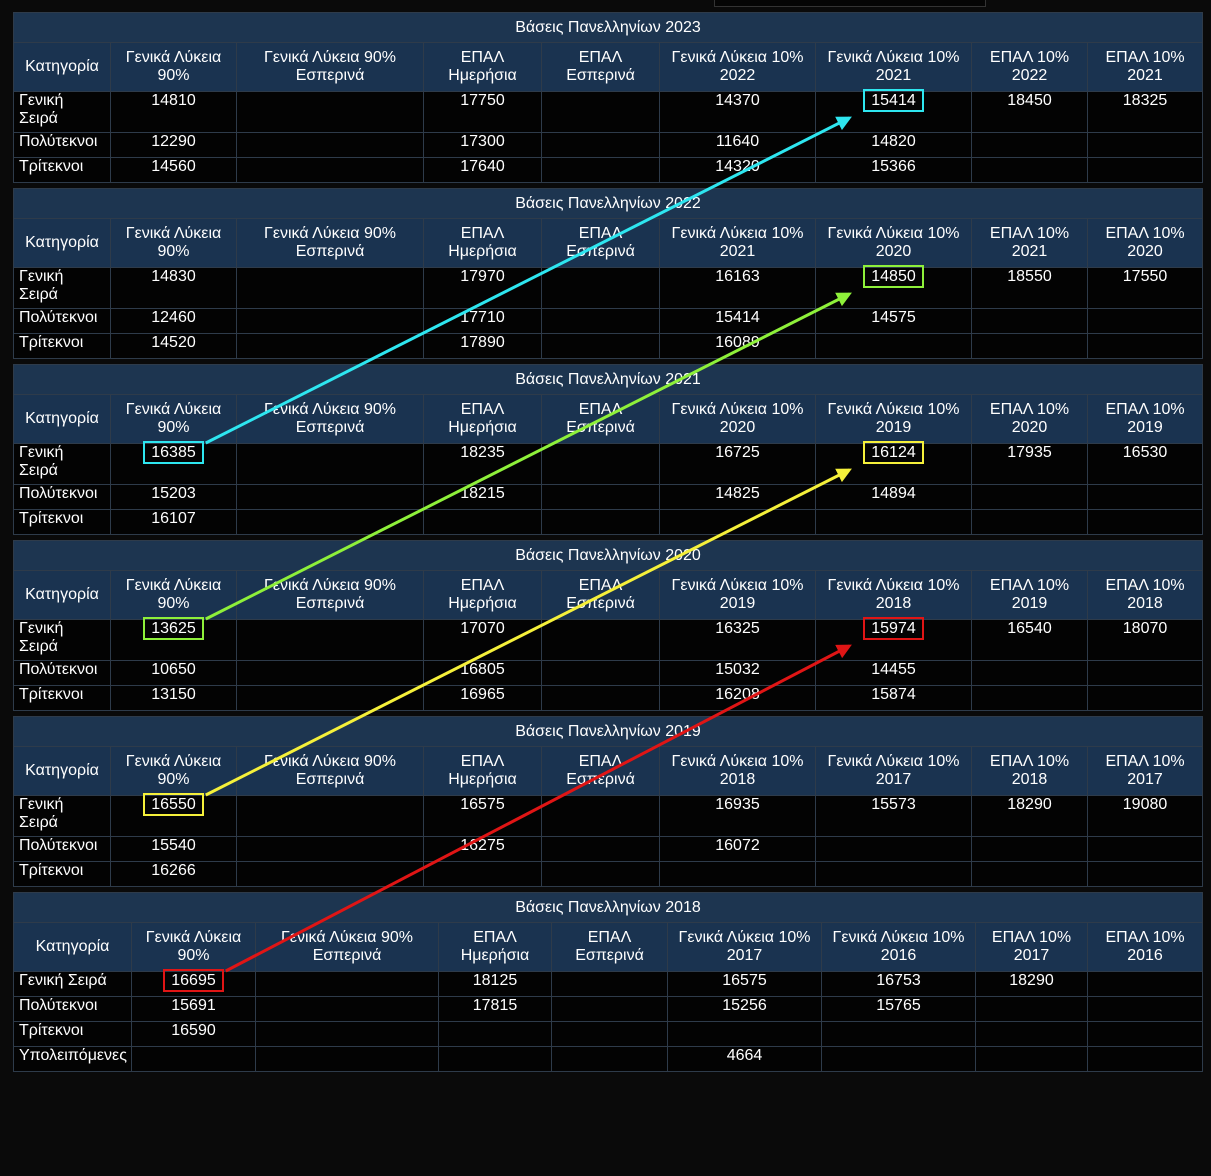  I want to click on score-cell: 15256, so click(744, 1009).